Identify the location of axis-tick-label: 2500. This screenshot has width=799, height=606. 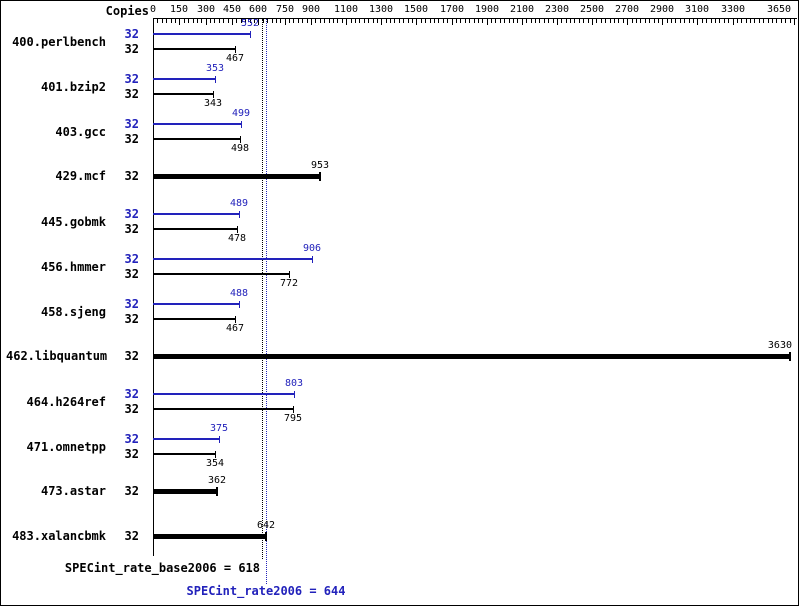
(592, 9).